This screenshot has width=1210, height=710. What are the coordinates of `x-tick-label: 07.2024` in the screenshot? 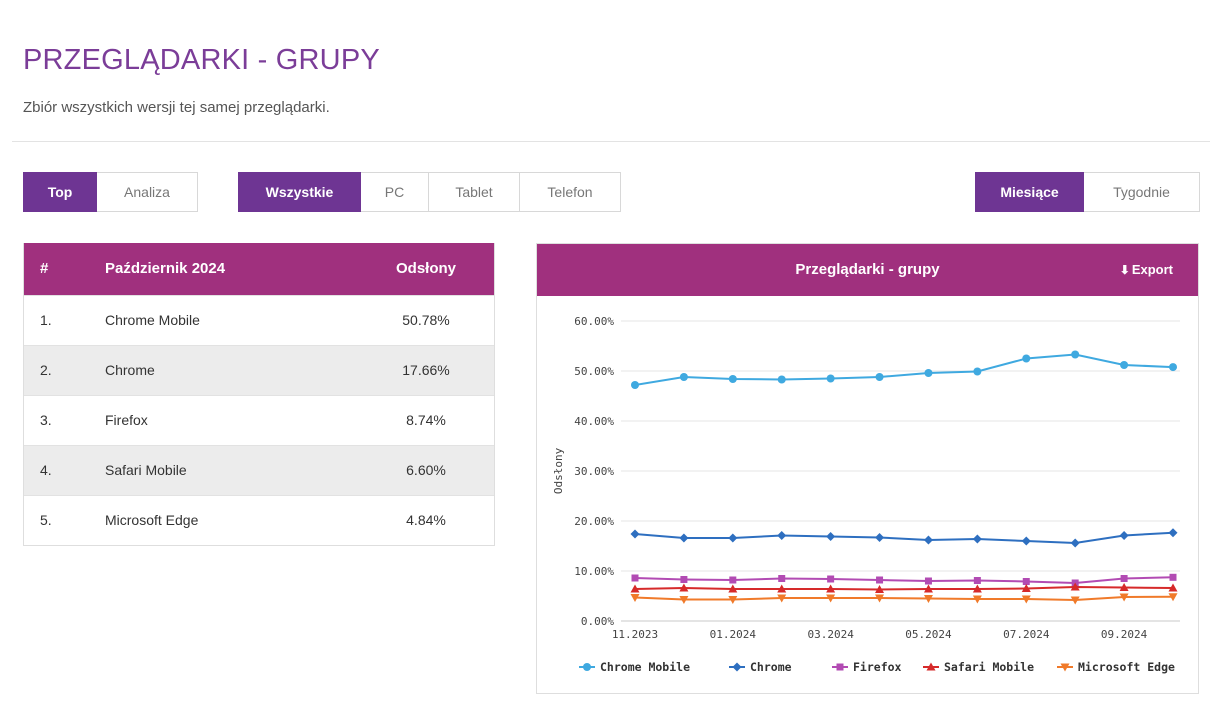 It's located at (1026, 634).